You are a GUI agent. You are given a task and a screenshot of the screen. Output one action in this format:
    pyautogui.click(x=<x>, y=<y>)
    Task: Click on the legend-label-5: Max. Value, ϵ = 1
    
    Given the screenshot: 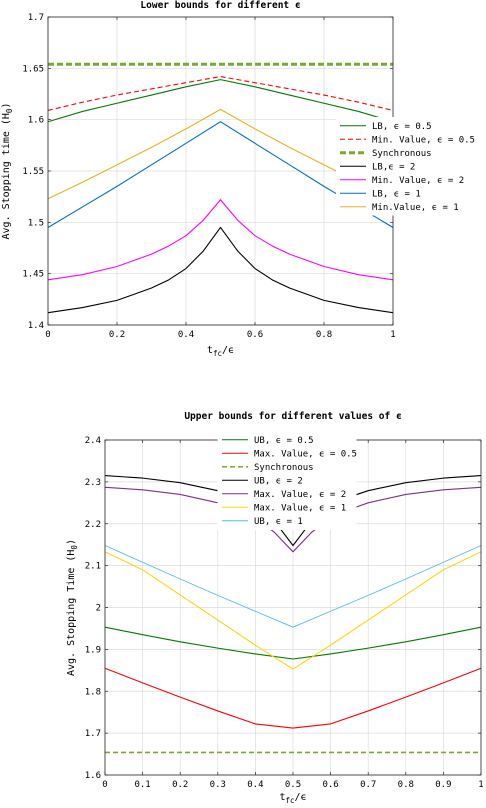 What is the action you would take?
    pyautogui.click(x=300, y=508)
    